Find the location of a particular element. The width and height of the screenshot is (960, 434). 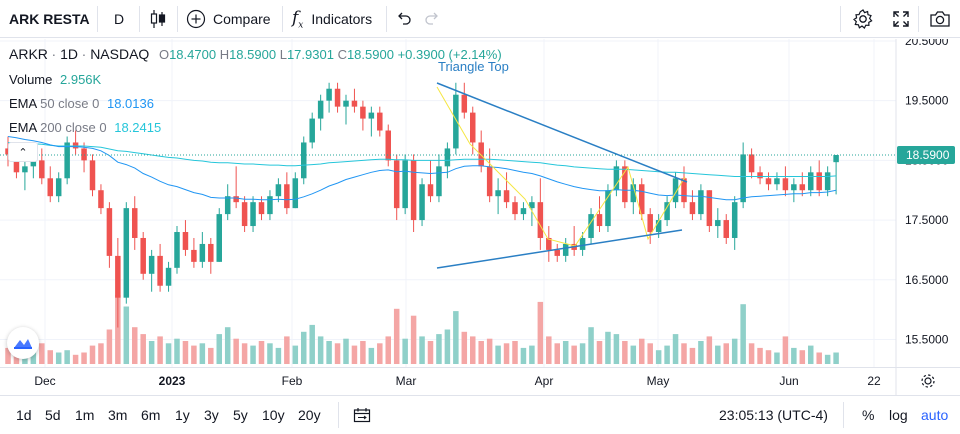

percent-scale-toggle: % is located at coordinates (868, 415).